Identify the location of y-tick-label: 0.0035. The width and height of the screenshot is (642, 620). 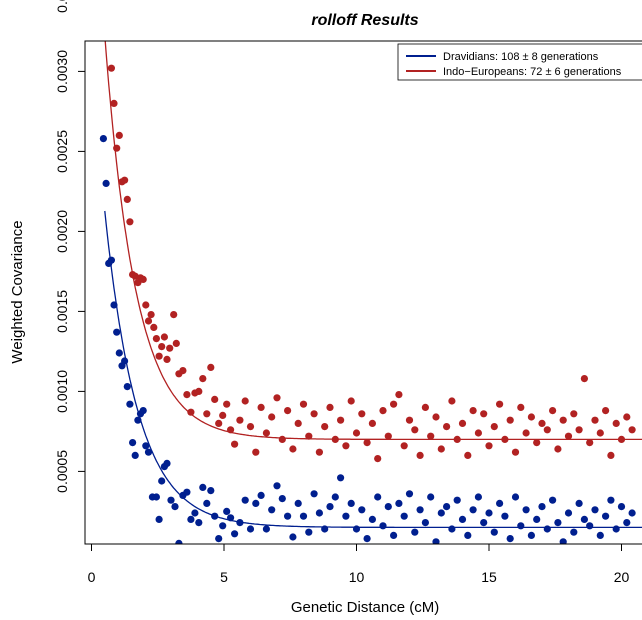
(62, 6).